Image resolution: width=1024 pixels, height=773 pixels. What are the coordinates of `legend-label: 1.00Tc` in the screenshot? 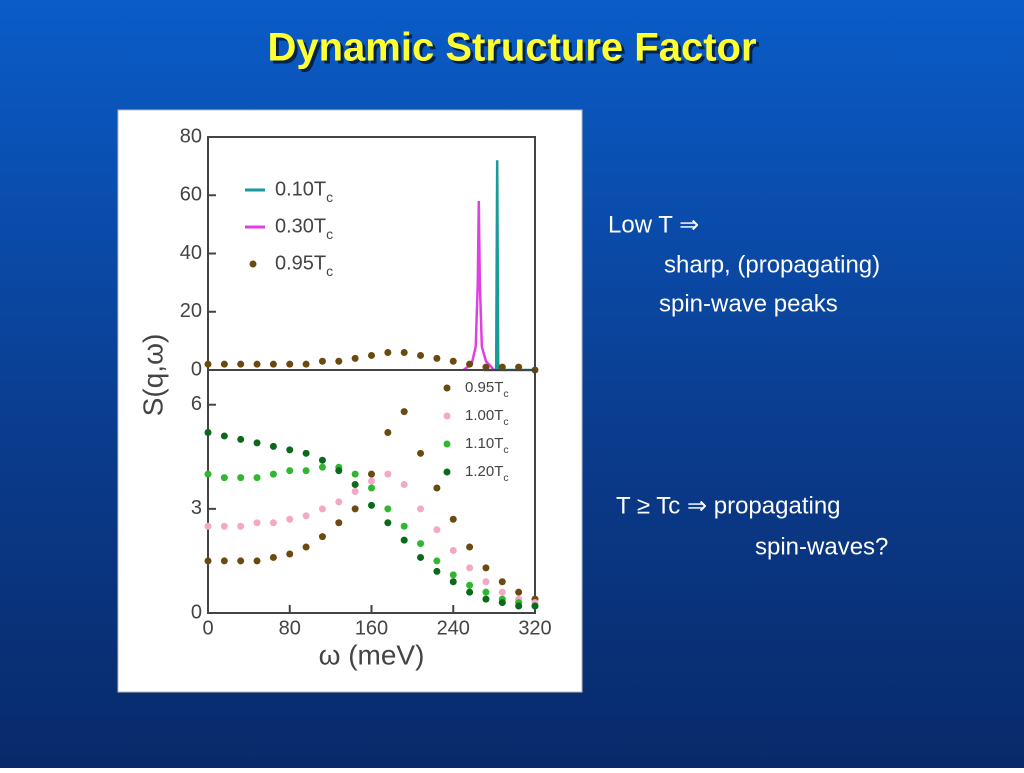 It's located at (487, 417).